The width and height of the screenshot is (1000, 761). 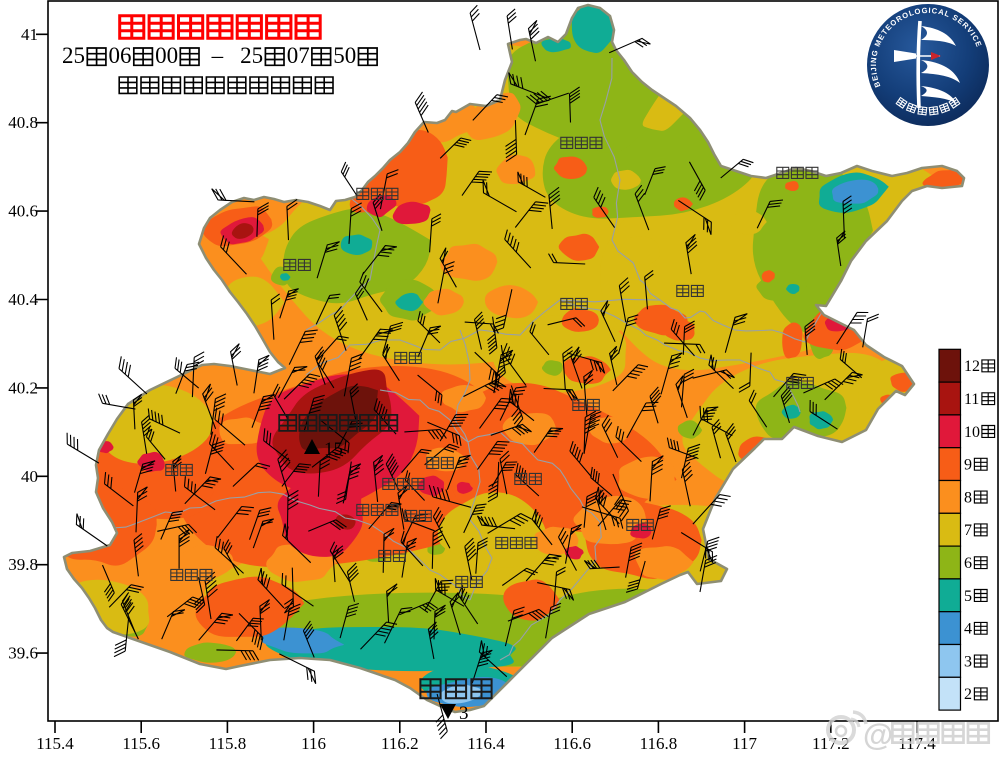 What do you see at coordinates (23, 564) in the screenshot?
I see `svg-text: 39.8` at bounding box center [23, 564].